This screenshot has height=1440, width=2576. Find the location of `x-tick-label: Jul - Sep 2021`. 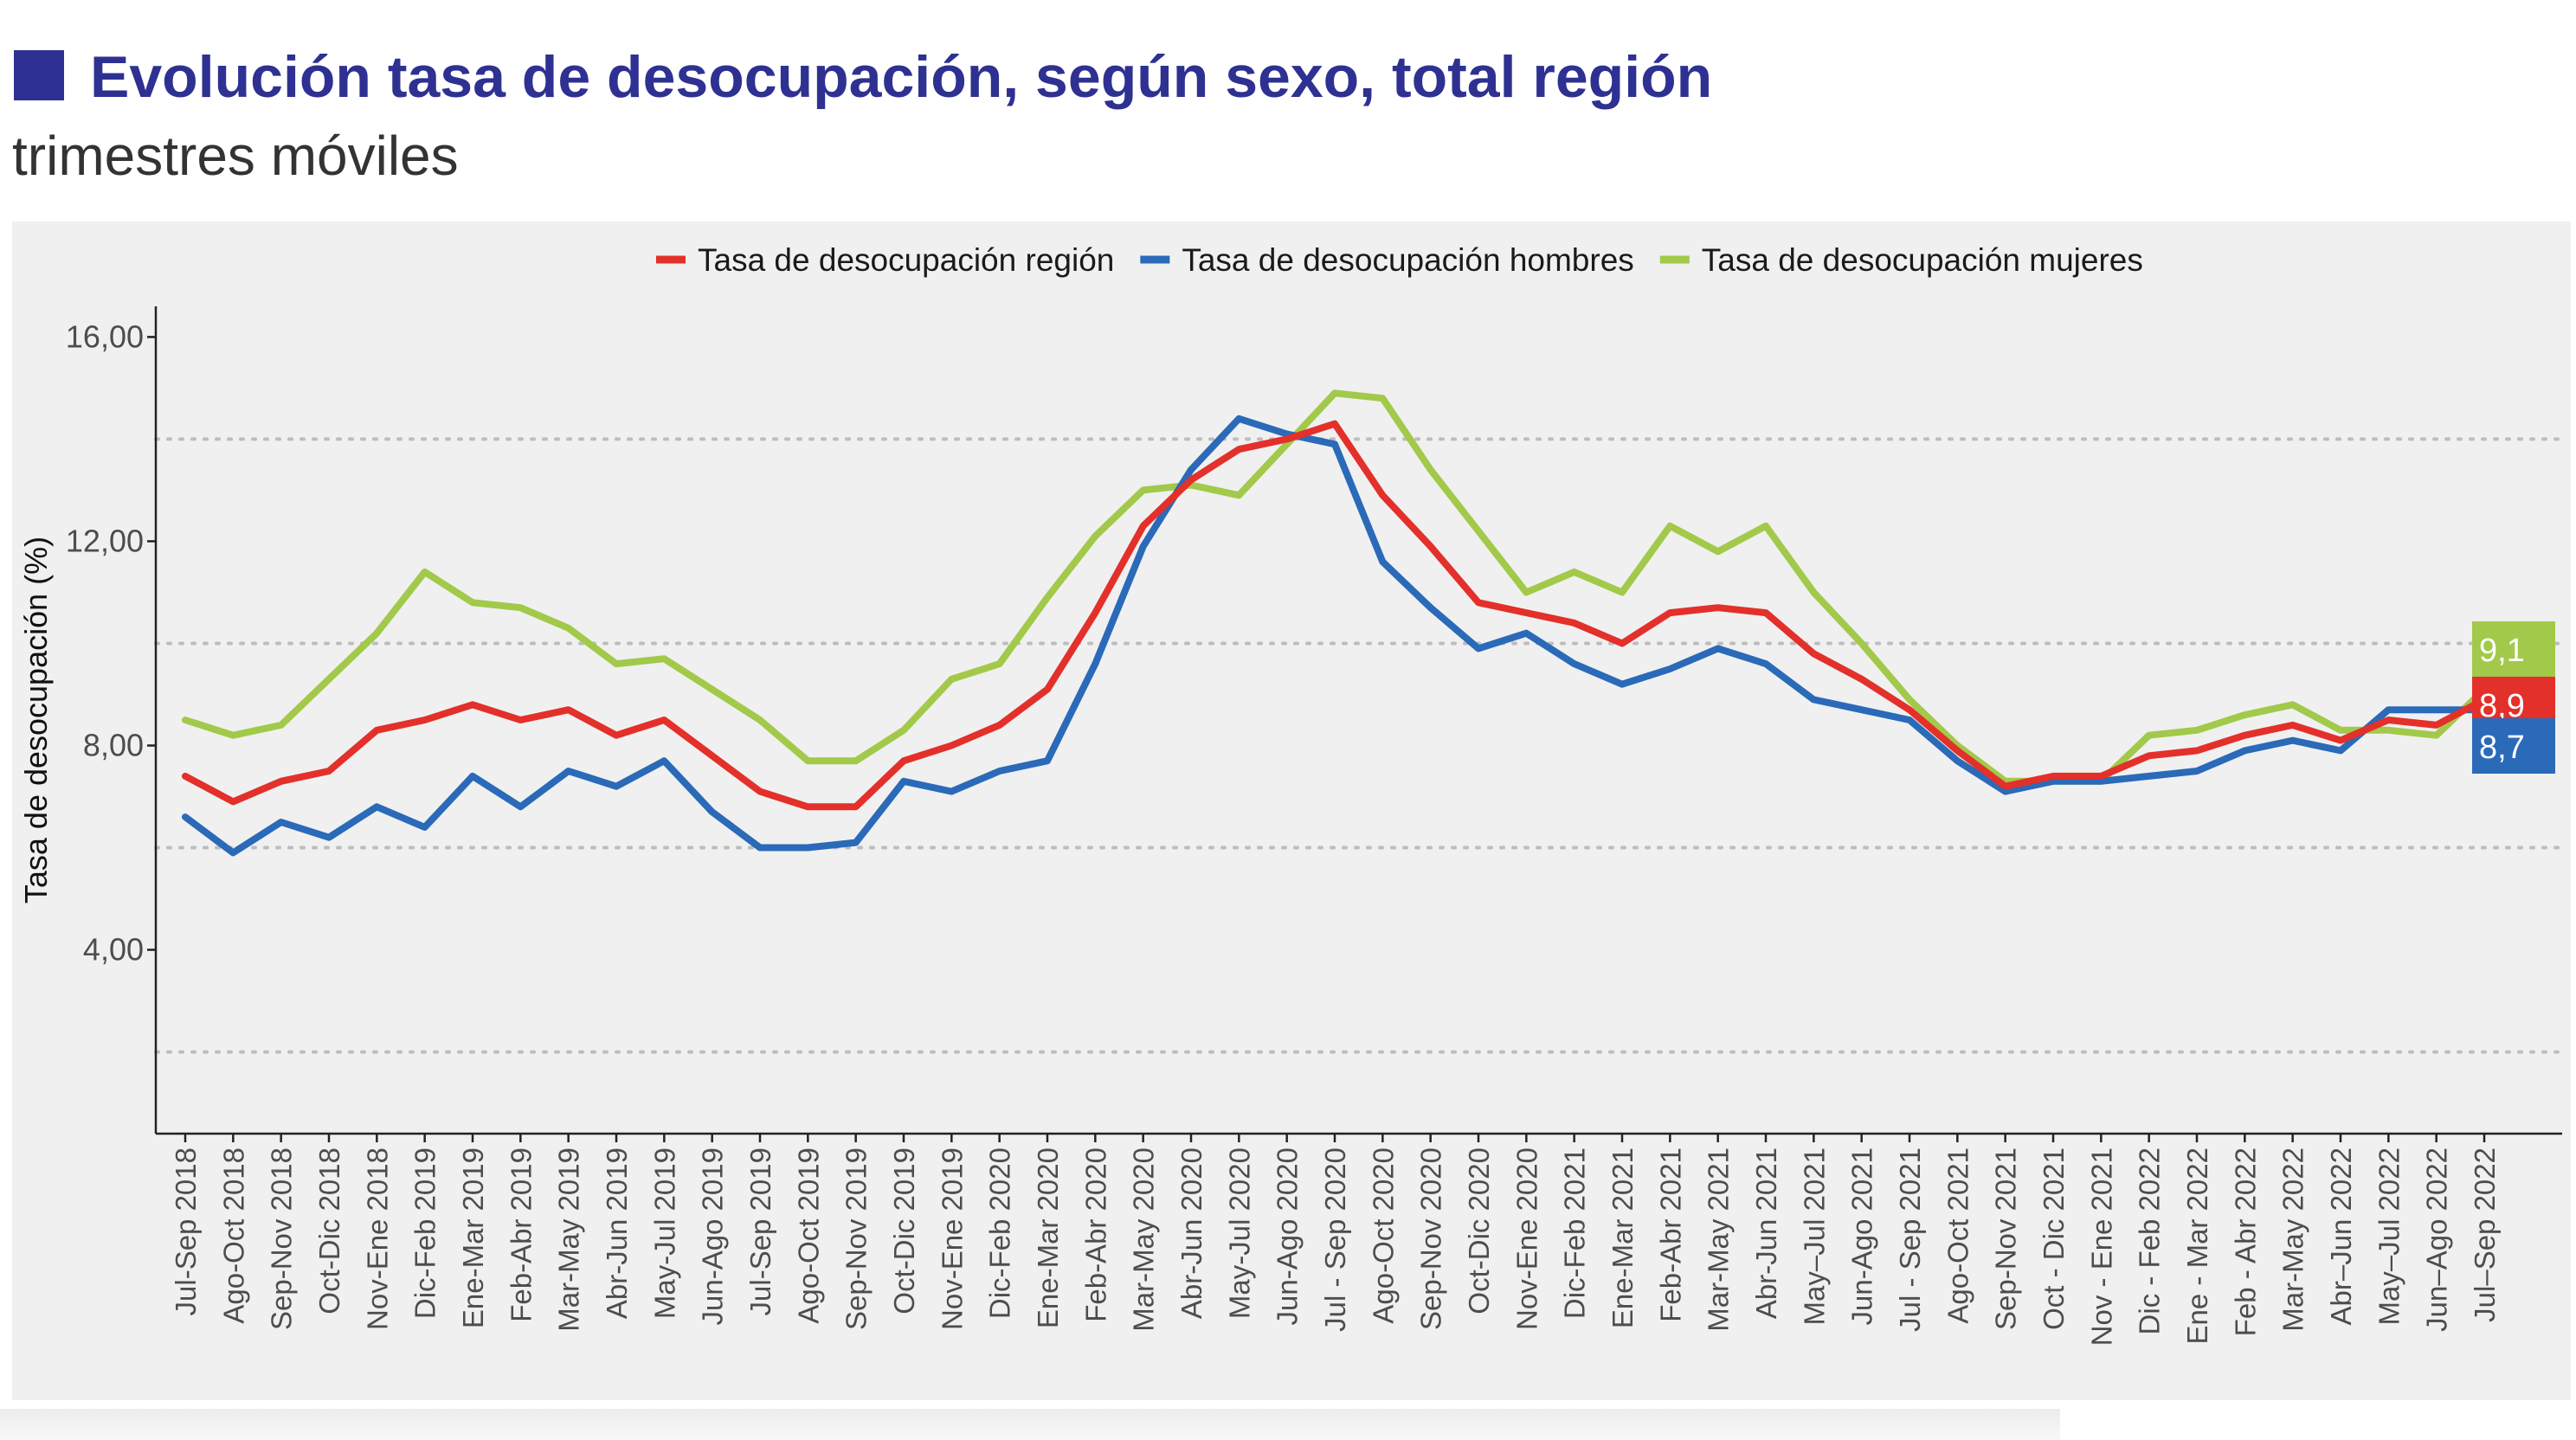

x-tick-label: Jul - Sep 2021 is located at coordinates (1910, 1240).